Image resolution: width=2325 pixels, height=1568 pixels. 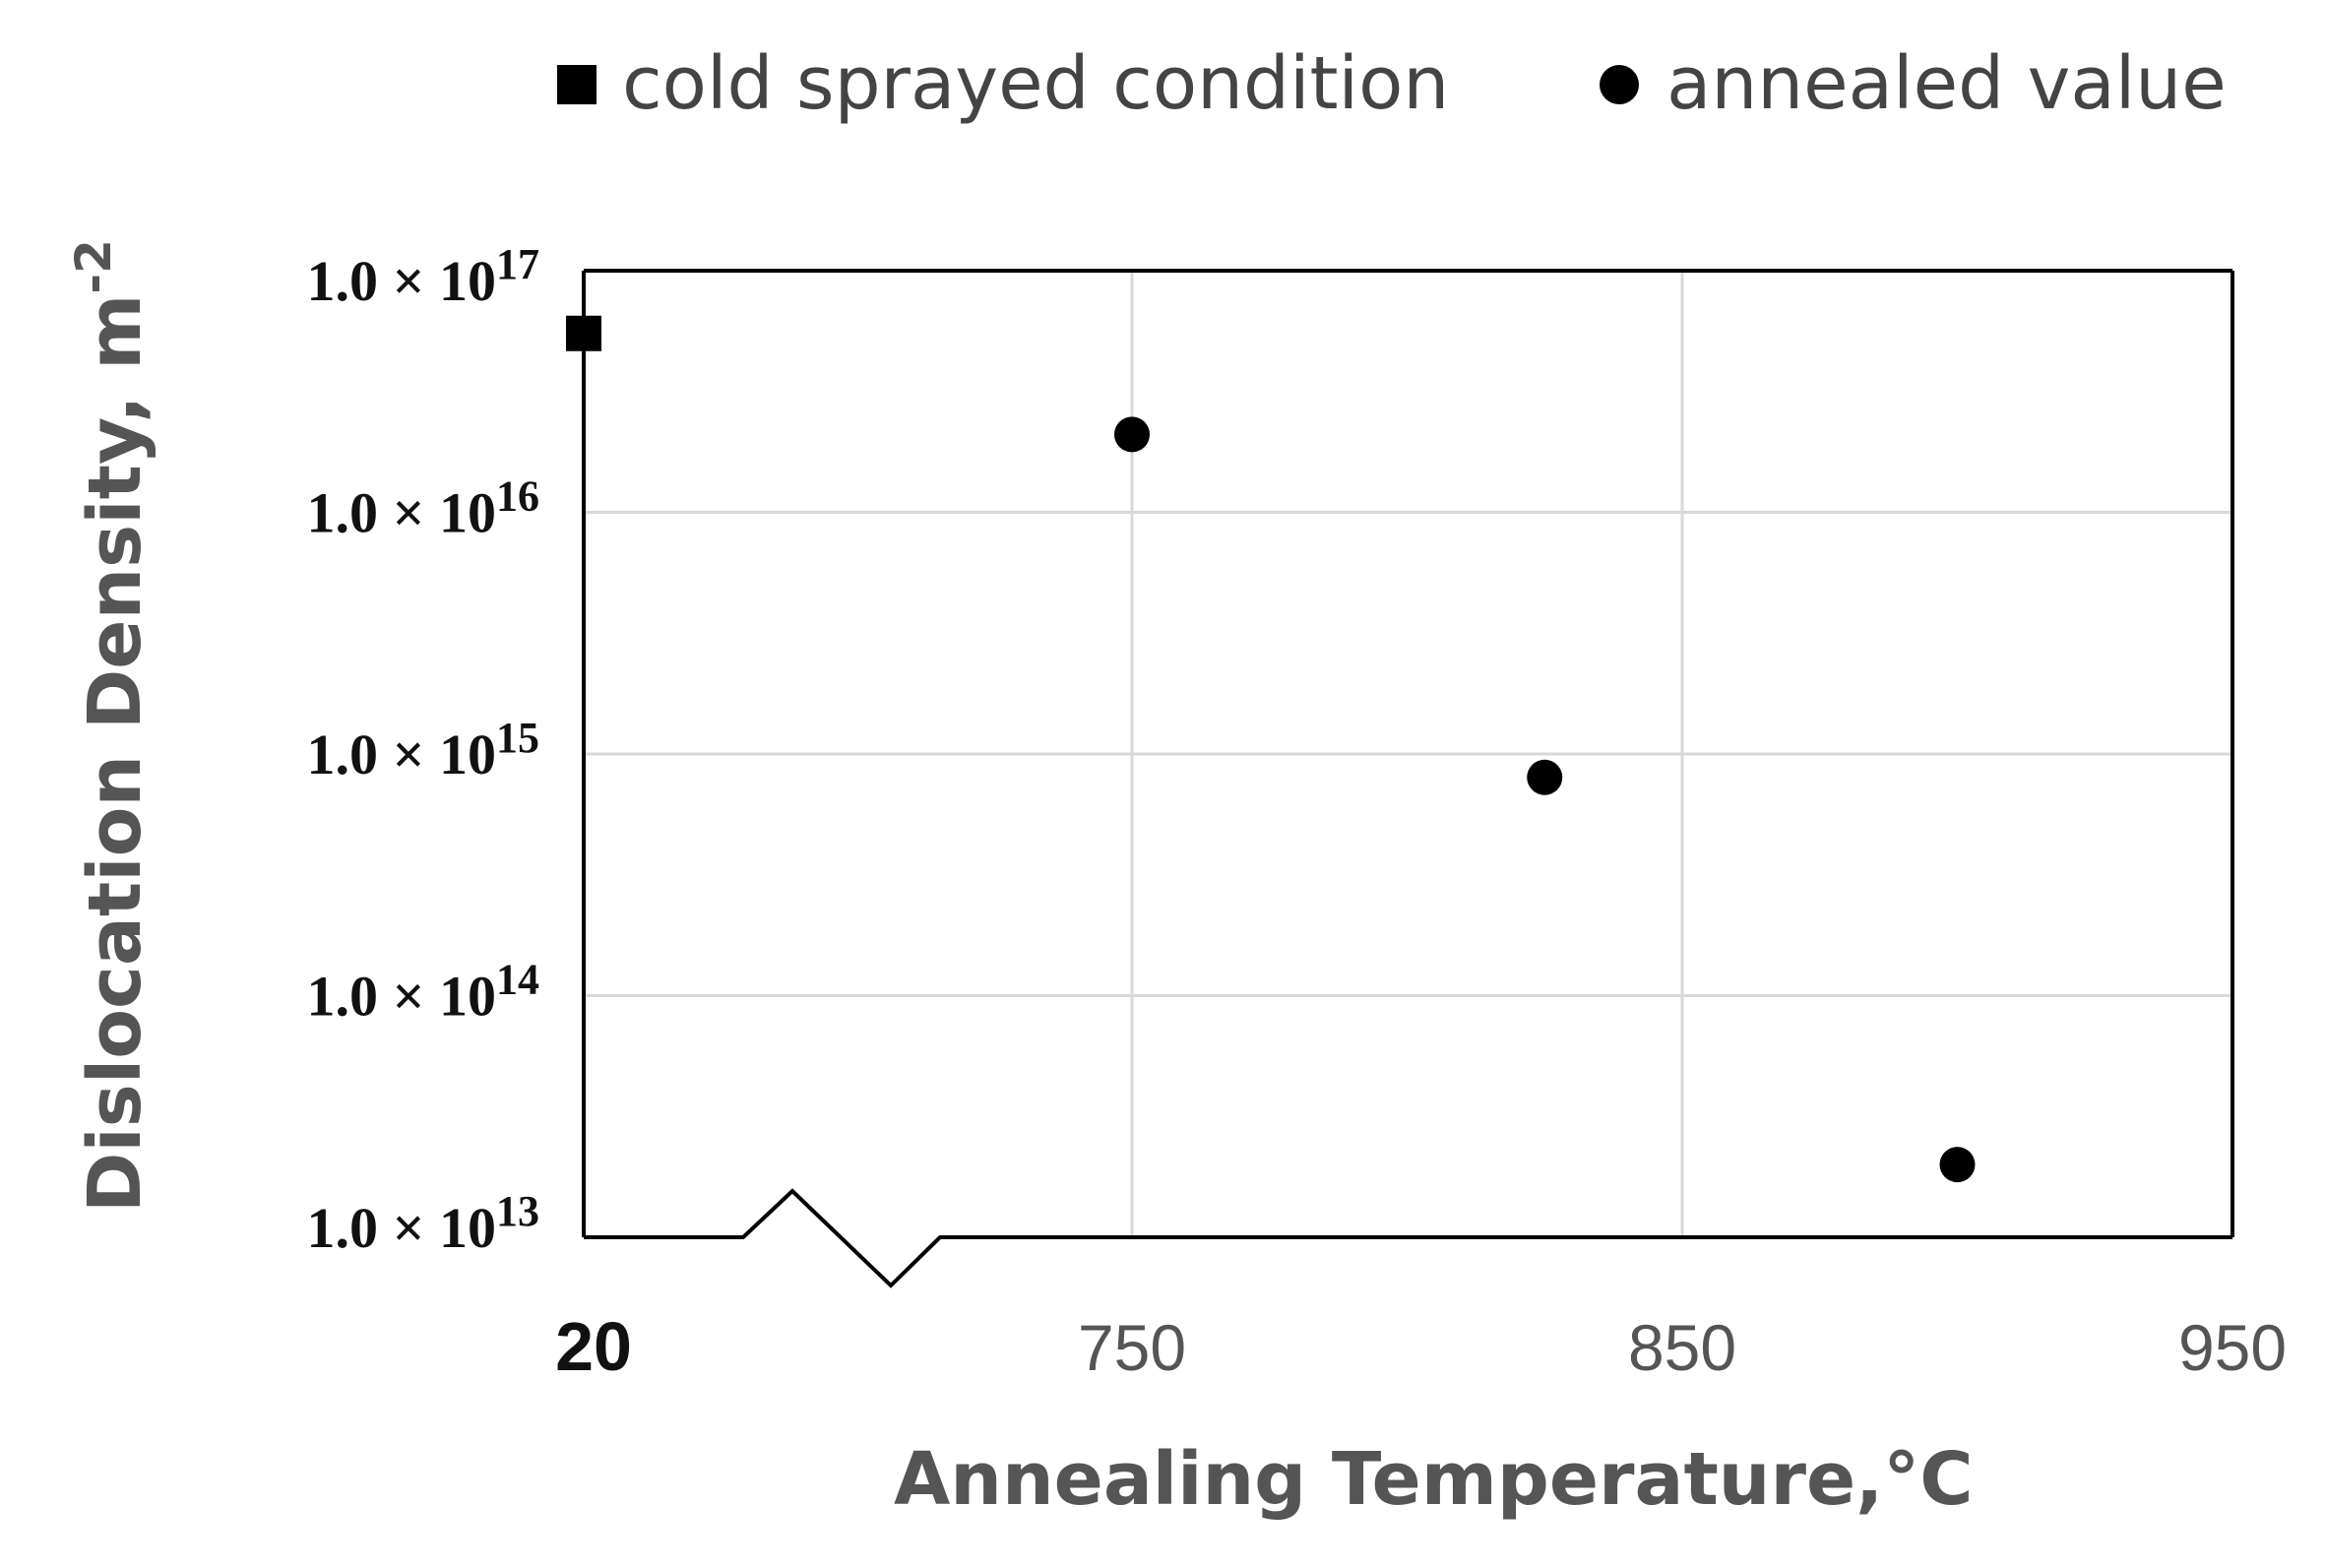 I want to click on legend-circle-marker, so click(x=1619, y=84).